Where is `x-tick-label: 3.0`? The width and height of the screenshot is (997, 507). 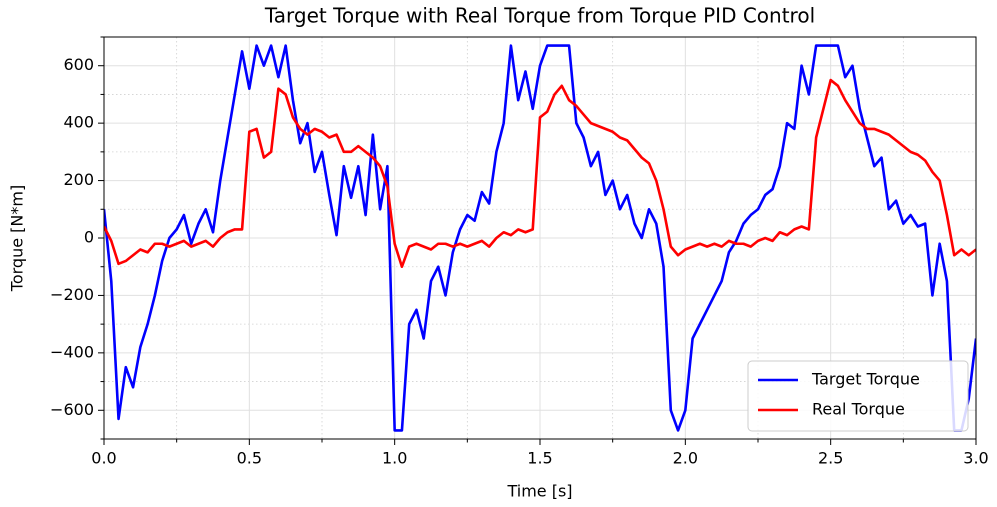
x-tick-label: 3.0 is located at coordinates (975, 458).